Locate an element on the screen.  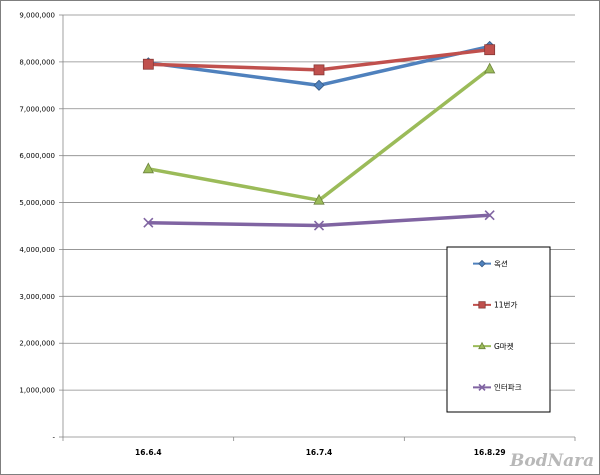
y-tick-label: 2,000,000 is located at coordinates (37, 344).